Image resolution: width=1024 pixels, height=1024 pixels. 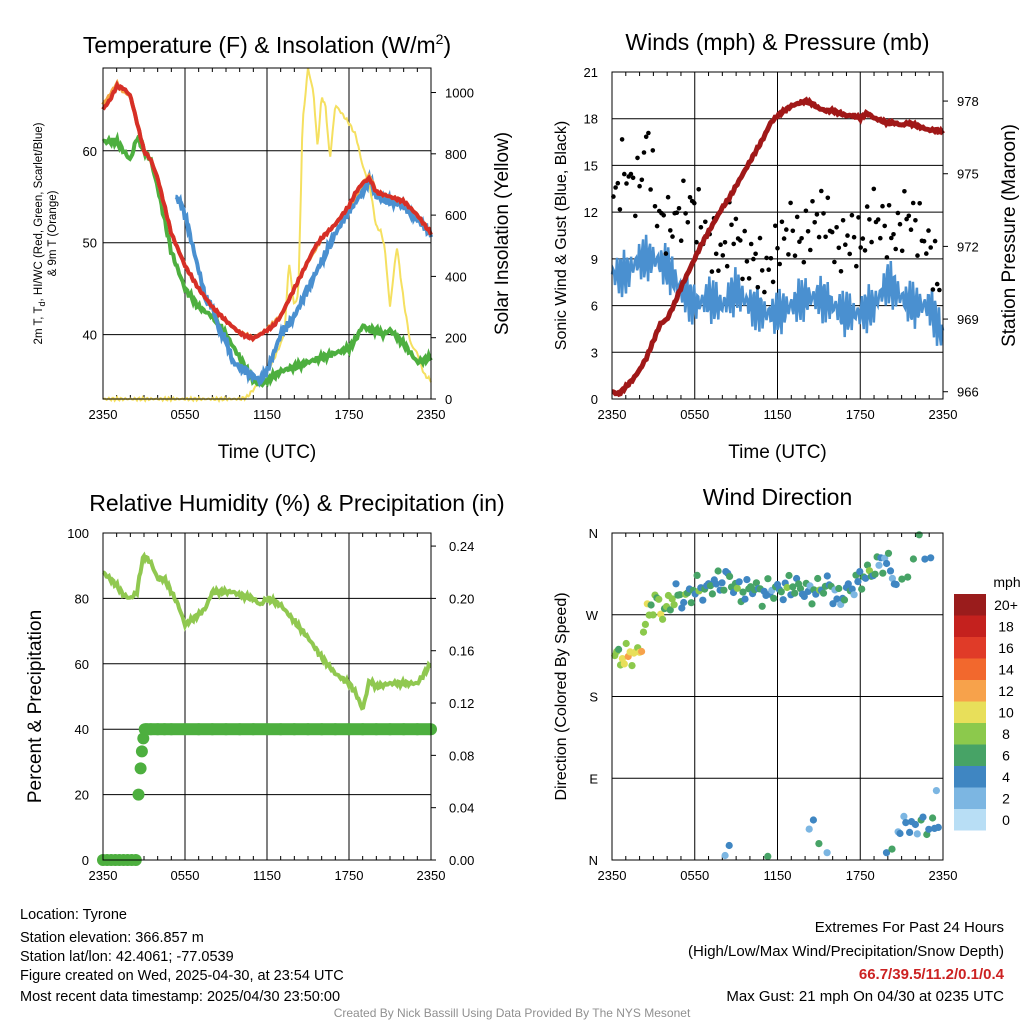 What do you see at coordinates (968, 246) in the screenshot?
I see `wind-y2tick-label: 972` at bounding box center [968, 246].